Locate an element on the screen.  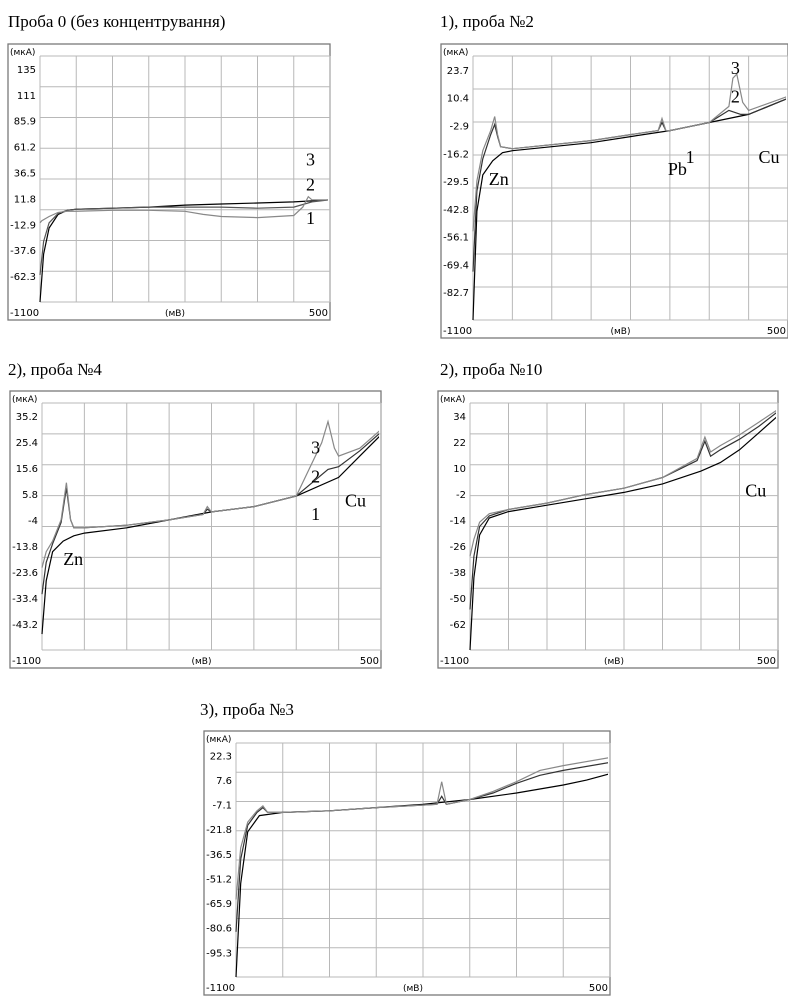
y-tick-label: -62 is located at coordinates (458, 625).